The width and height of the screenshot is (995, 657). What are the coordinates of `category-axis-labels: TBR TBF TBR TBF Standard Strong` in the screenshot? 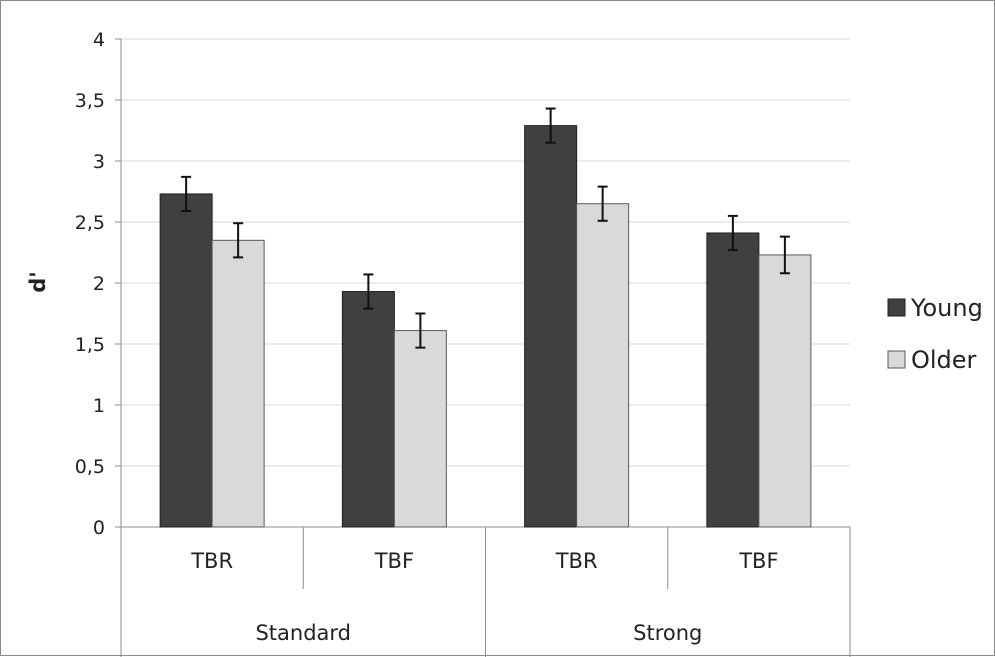 It's located at (484, 597).